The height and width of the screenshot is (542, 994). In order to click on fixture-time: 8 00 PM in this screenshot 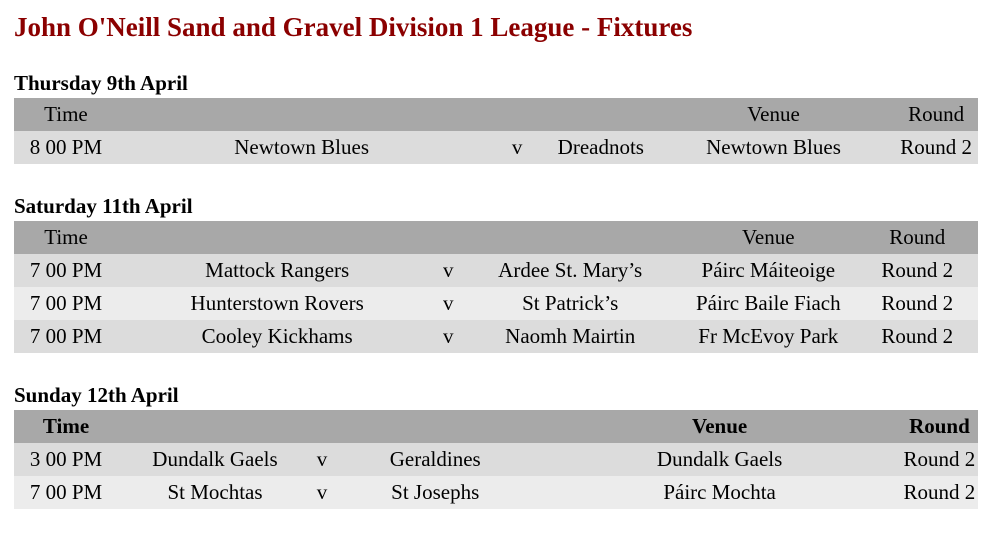, I will do `click(66, 148)`.